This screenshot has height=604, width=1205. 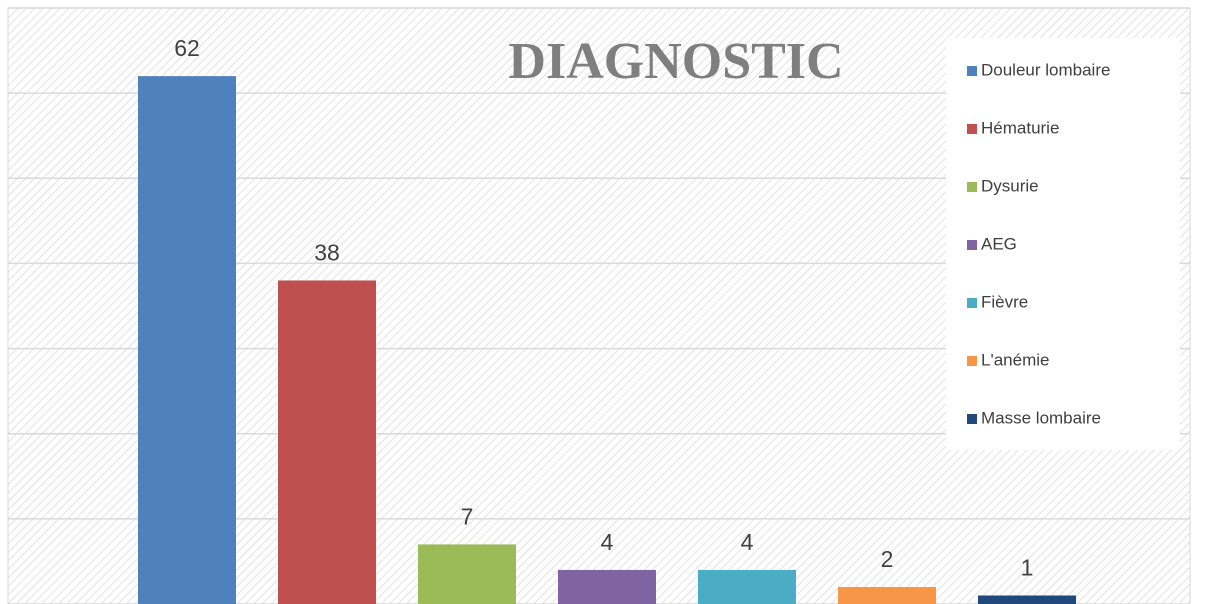 I want to click on data-label: 7, so click(x=467, y=516).